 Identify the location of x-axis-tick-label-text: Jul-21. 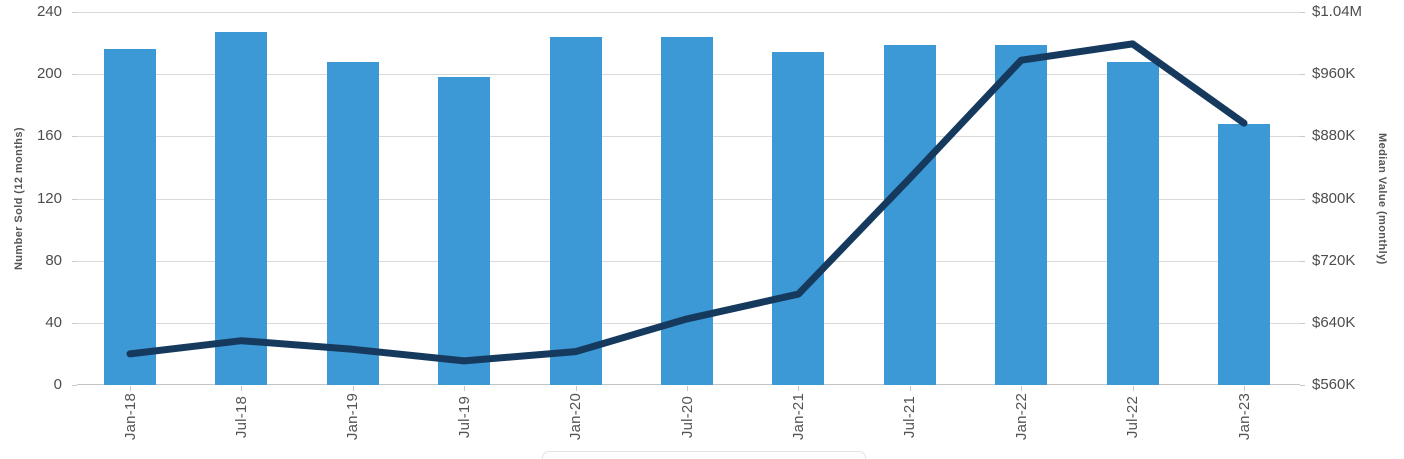
(910, 417).